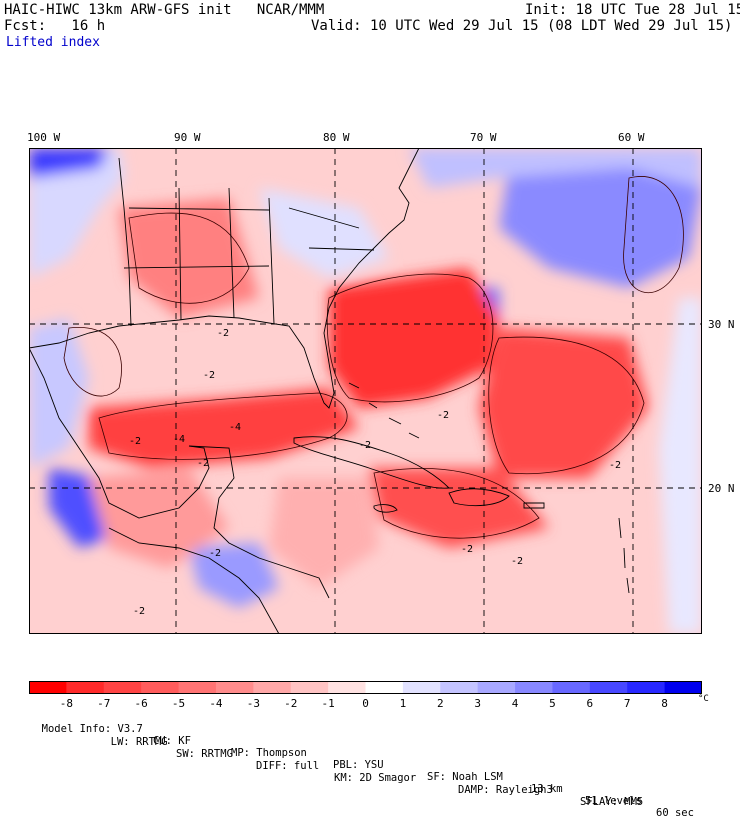 The width and height of the screenshot is (740, 819). Describe the element at coordinates (44, 137) in the screenshot. I see `lon-label-100w: 100 W` at that location.